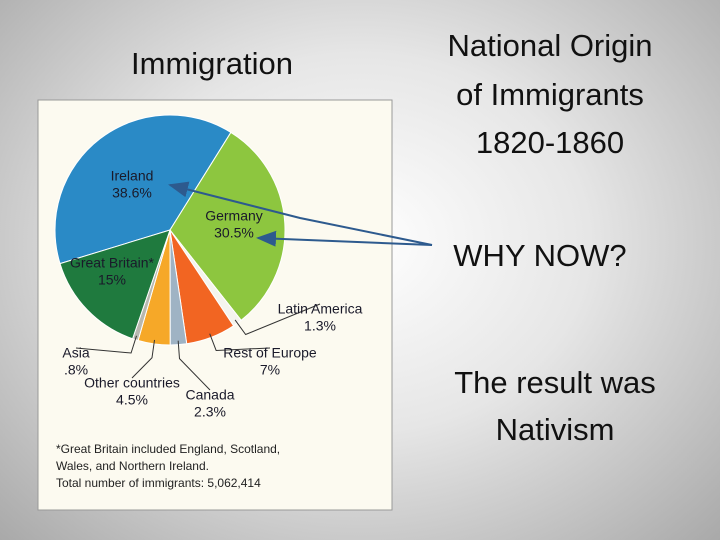  What do you see at coordinates (132, 176) in the screenshot?
I see `slice-label: Ireland` at bounding box center [132, 176].